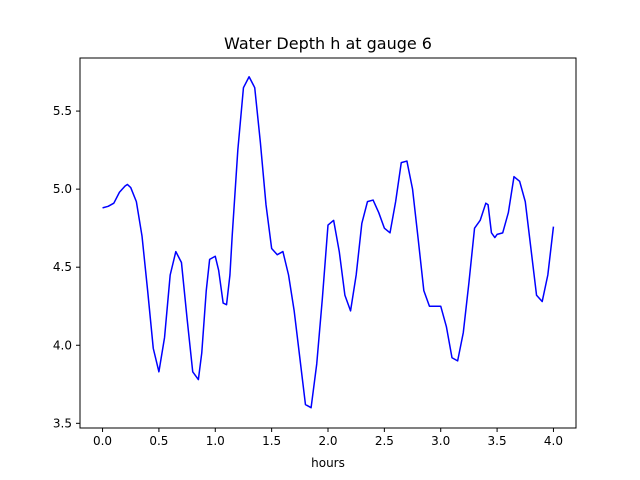  What do you see at coordinates (328, 43) in the screenshot?
I see `chart-title: Water Depth h at gauge 6` at bounding box center [328, 43].